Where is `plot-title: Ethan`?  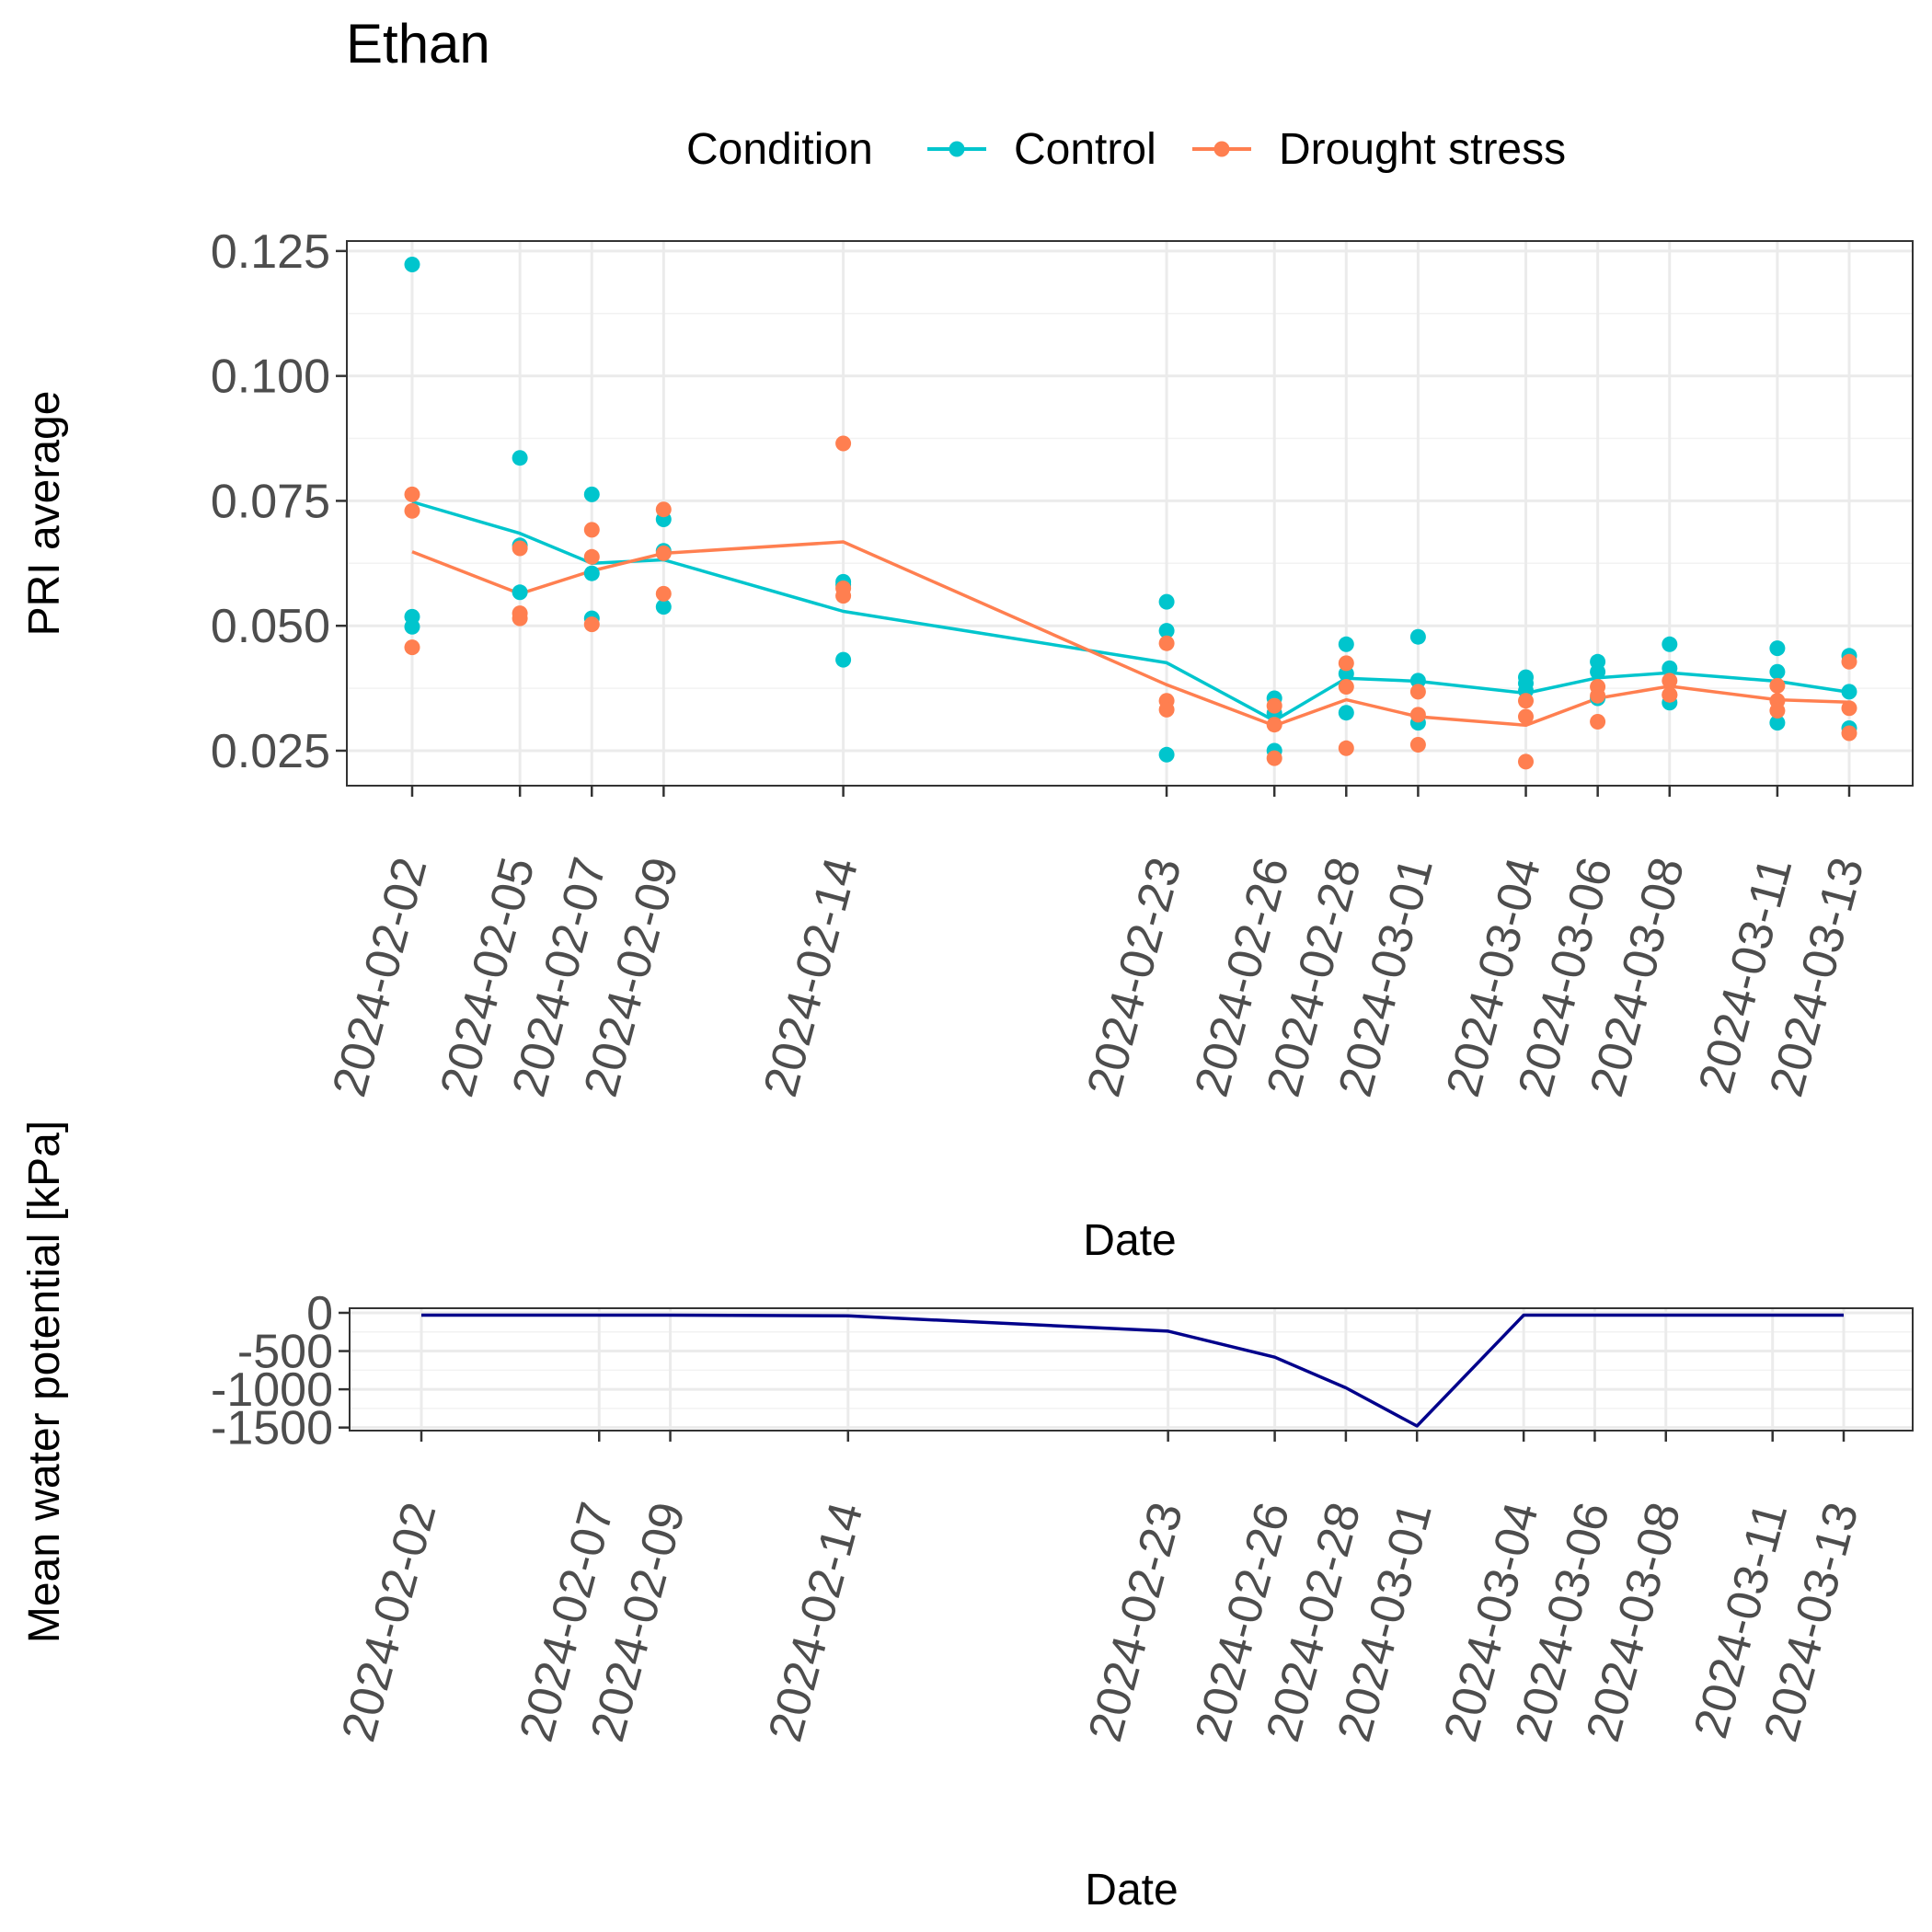
plot-title: Ethan is located at coordinates (418, 44).